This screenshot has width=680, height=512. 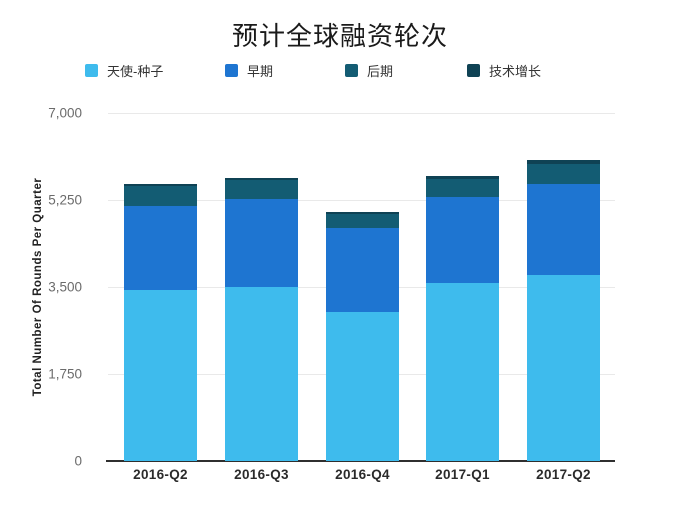 I want to click on legend-item-angel-seed: 天使-种子, so click(x=124, y=70).